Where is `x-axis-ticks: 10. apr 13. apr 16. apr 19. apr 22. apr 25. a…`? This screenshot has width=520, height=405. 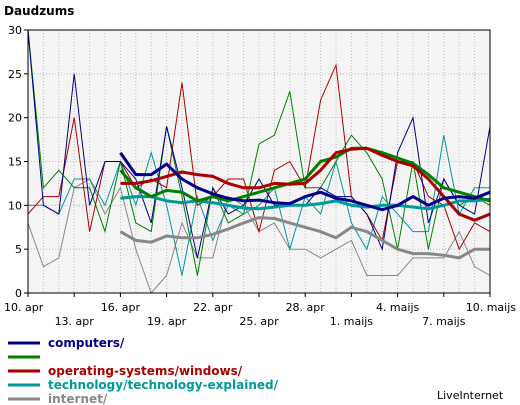 x-axis-ticks: 10. apr 13. apr 16. apr 19. apr 22. apr 25. a… is located at coordinates (260, 310).